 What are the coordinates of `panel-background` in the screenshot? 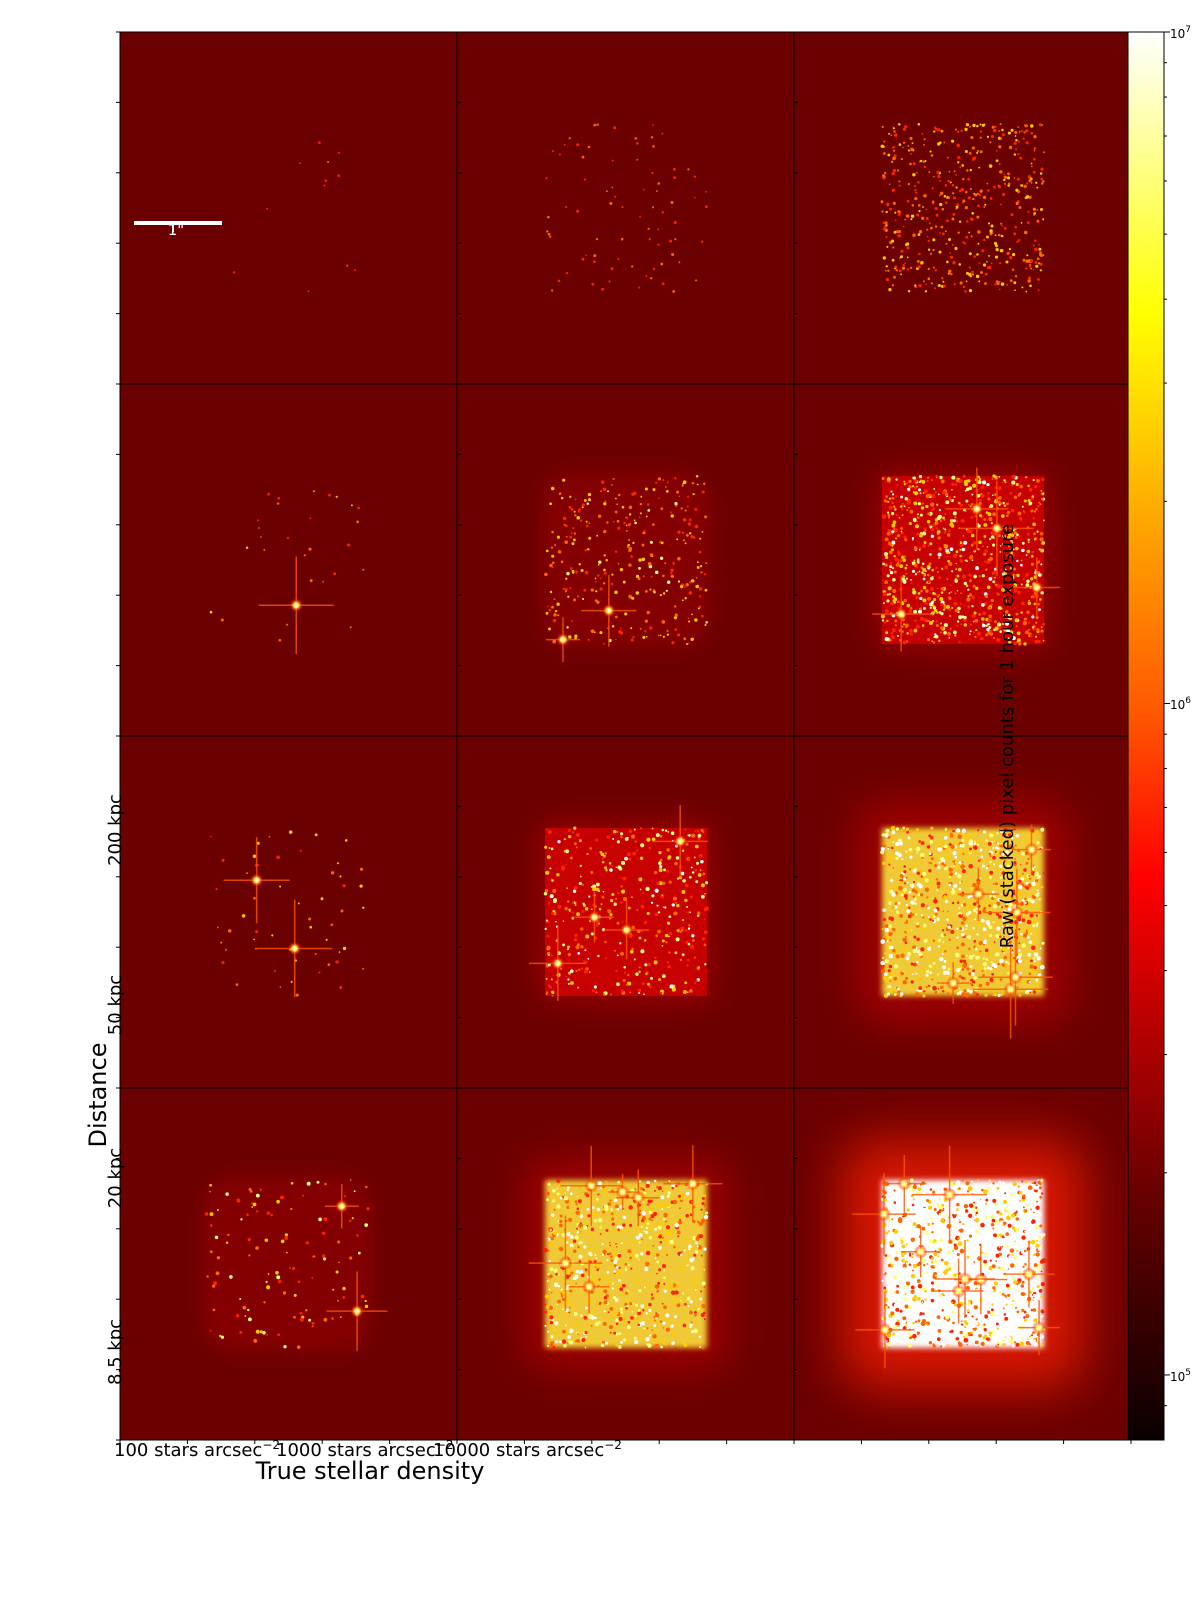 It's located at (288, 560).